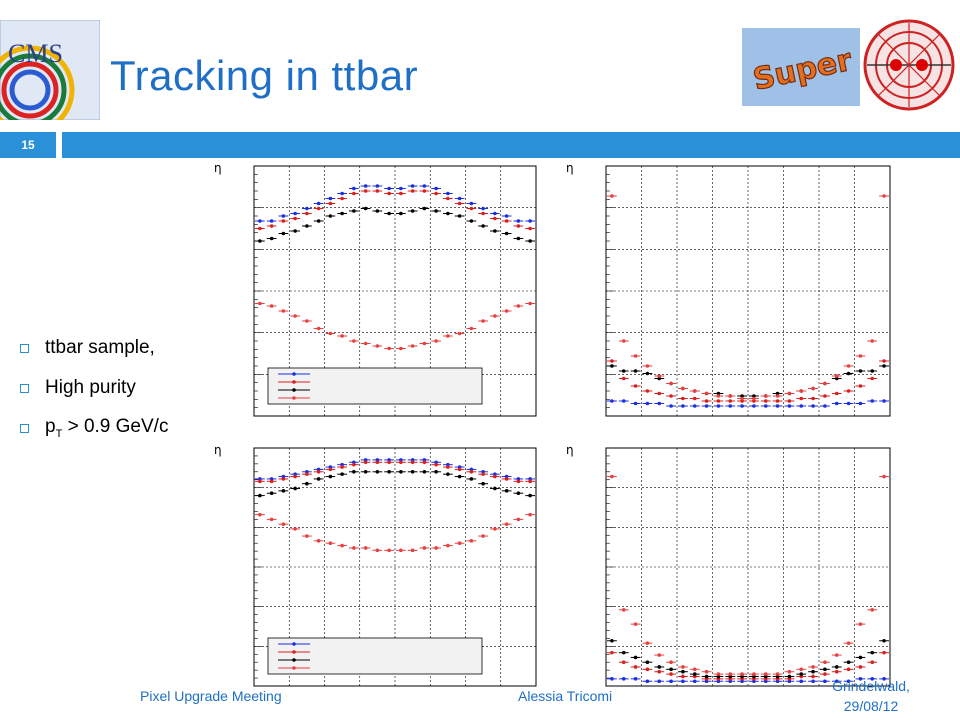 This screenshot has width=960, height=720. I want to click on pt-subscript: T, so click(59, 433).